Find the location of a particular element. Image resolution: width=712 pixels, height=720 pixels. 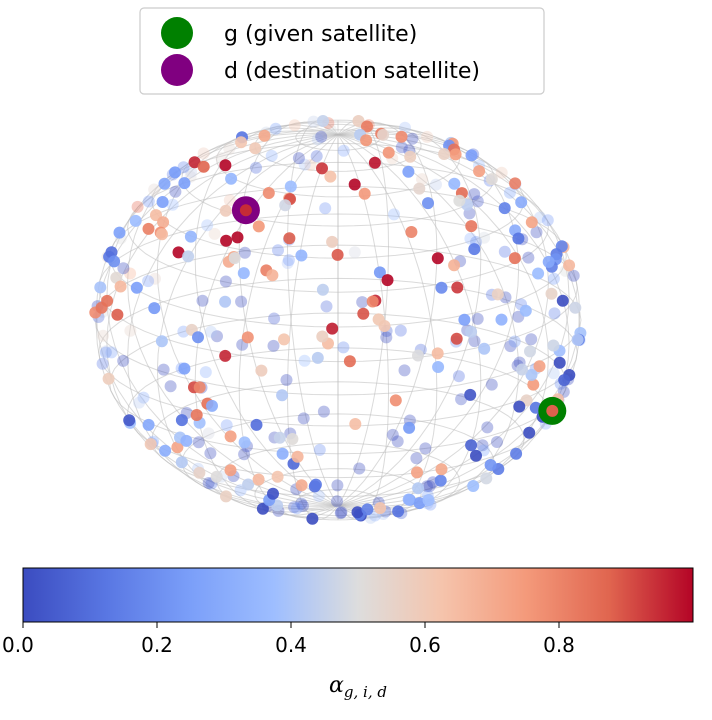

colorbar-ticks: 0.0 0.2 0.4 0.6 0.8 is located at coordinates (288, 639).